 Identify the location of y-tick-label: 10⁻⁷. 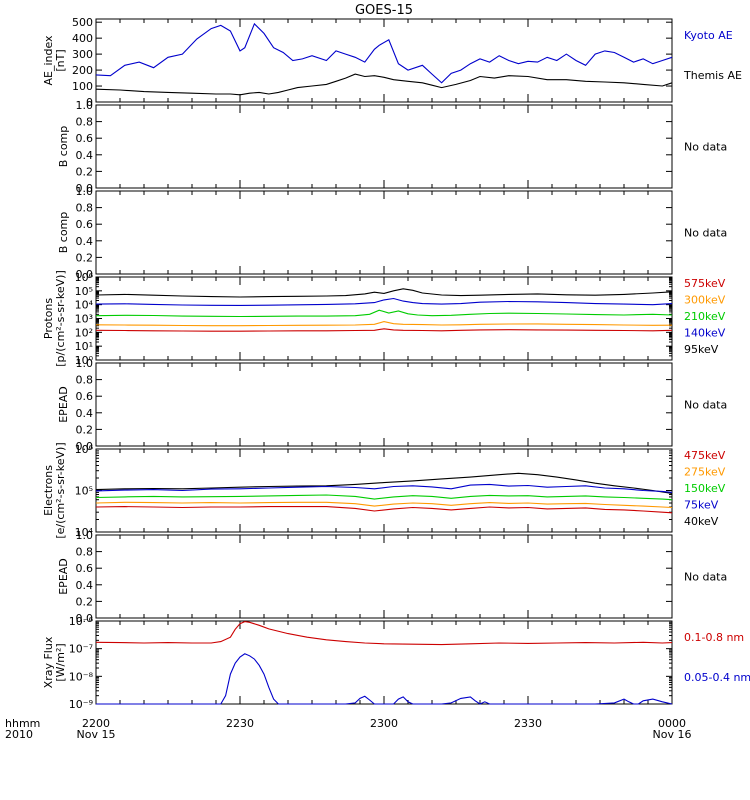
(81, 649).